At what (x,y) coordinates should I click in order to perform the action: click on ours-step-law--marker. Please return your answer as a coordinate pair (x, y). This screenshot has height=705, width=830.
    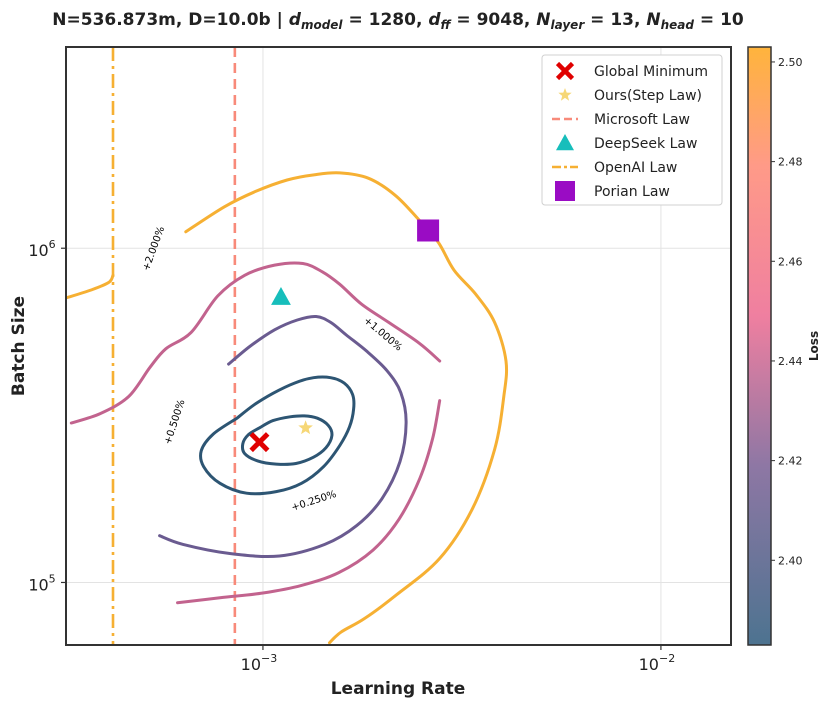
    Looking at the image, I should click on (305, 427).